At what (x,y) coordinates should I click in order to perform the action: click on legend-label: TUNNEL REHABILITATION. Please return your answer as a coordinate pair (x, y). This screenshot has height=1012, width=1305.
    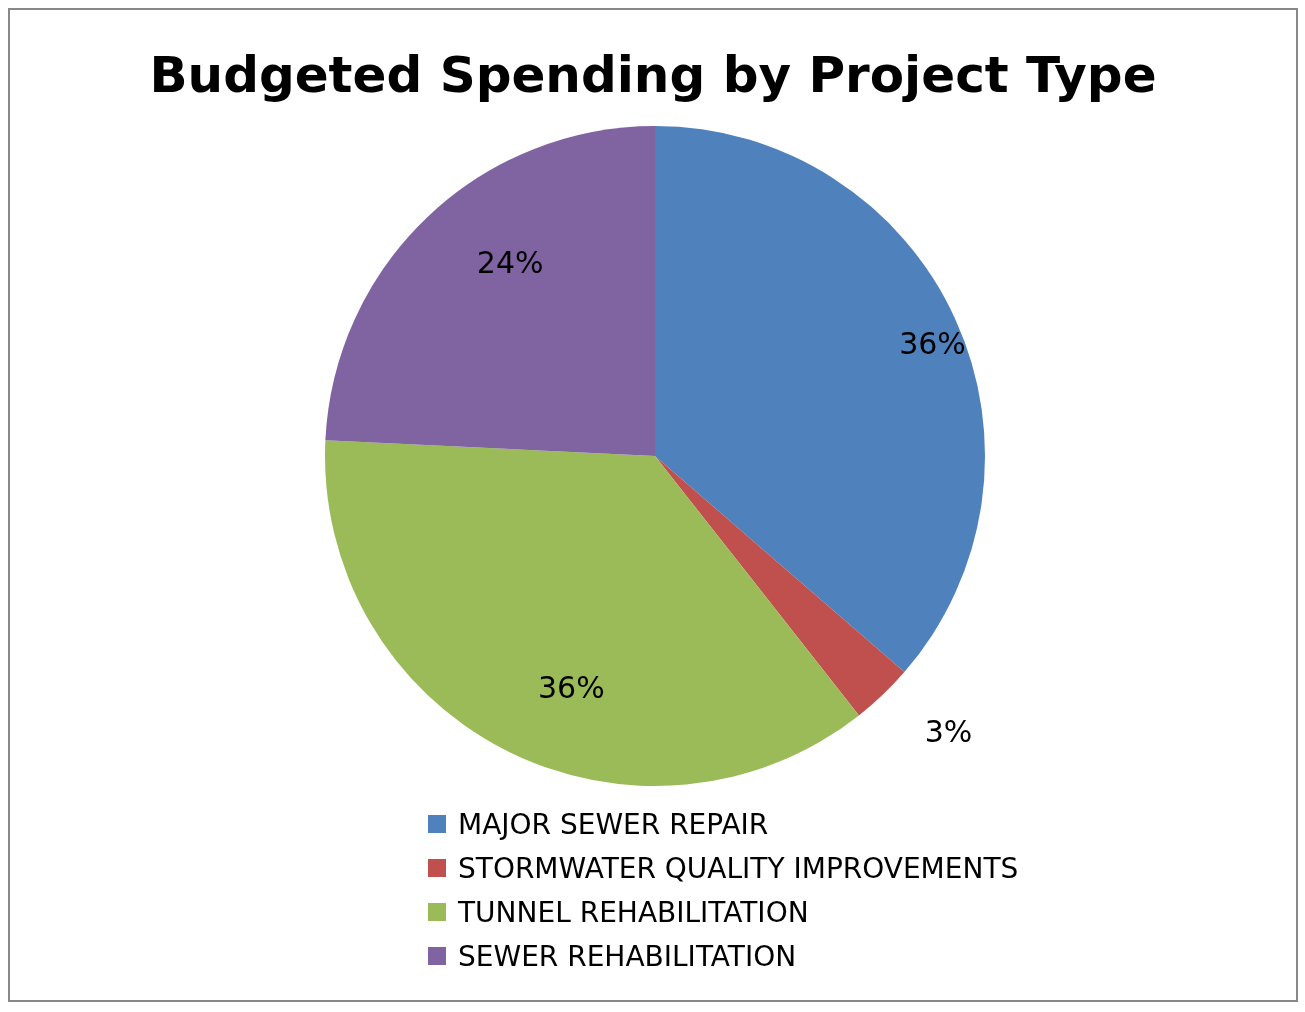
    Looking at the image, I should click on (633, 912).